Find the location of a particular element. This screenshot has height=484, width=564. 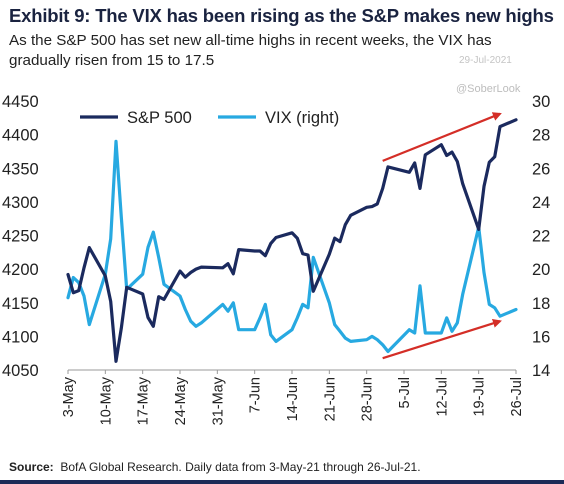

left-tick-label: 4300 is located at coordinates (20, 203).